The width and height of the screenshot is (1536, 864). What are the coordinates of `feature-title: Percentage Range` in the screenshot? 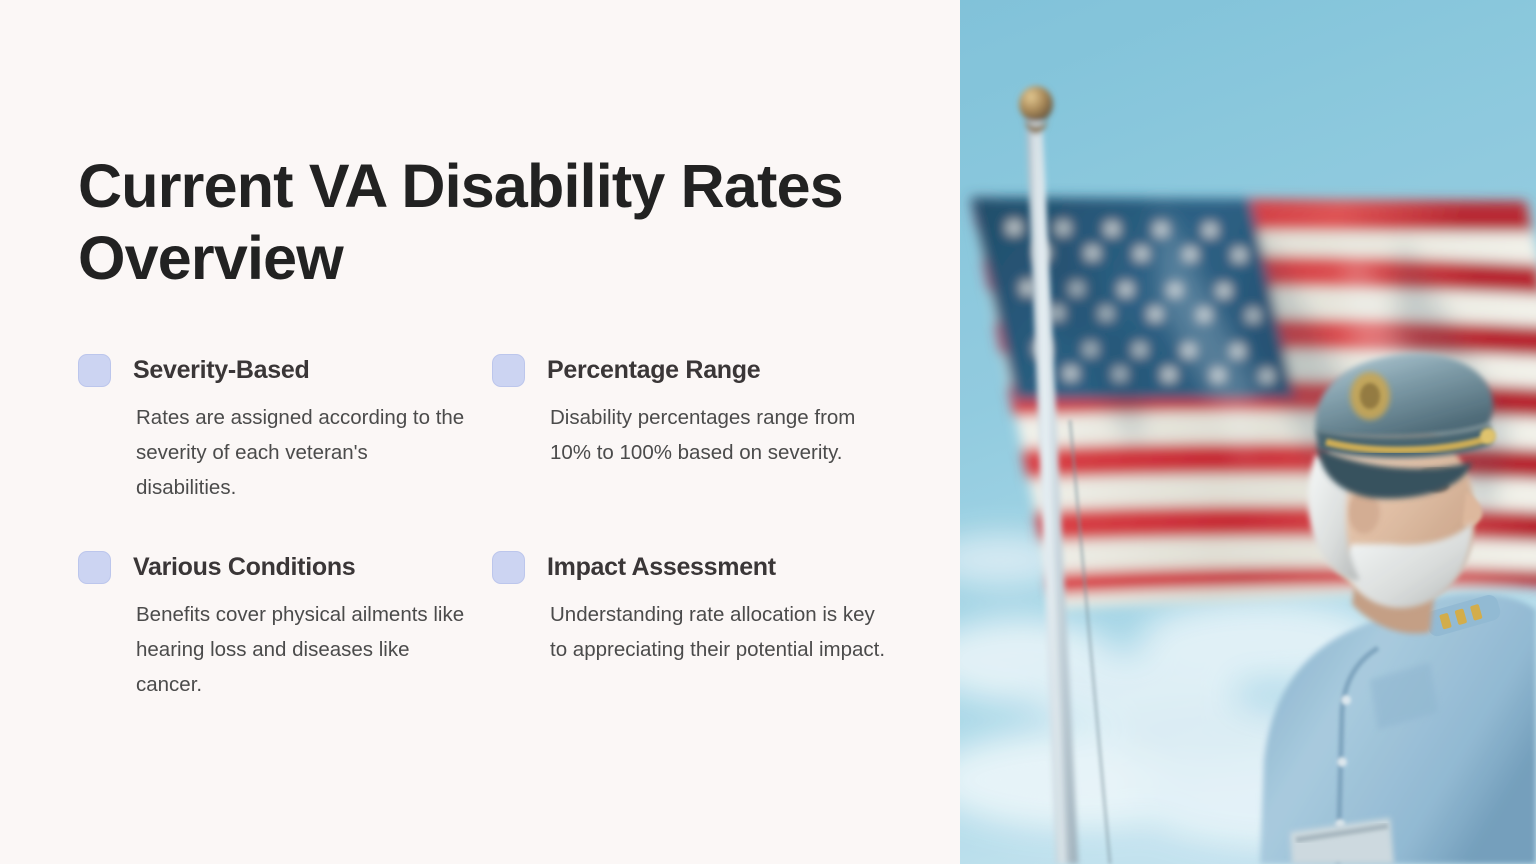 It's located at (654, 369).